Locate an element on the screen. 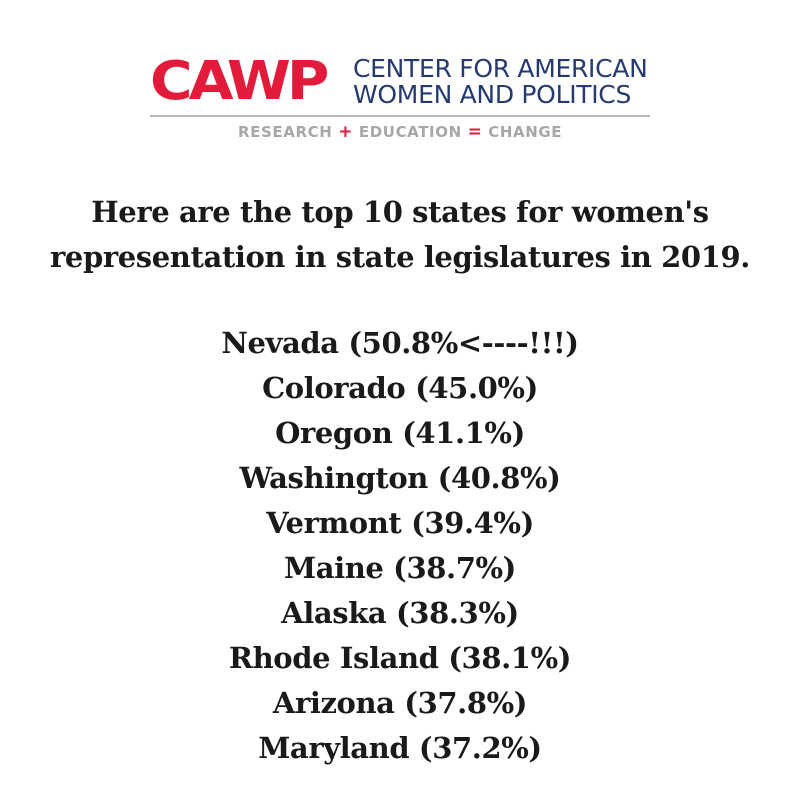 Image resolution: width=800 pixels, height=800 pixels. logo-tagline: RESEARCH + EDUCATION = CHANGE is located at coordinates (400, 132).